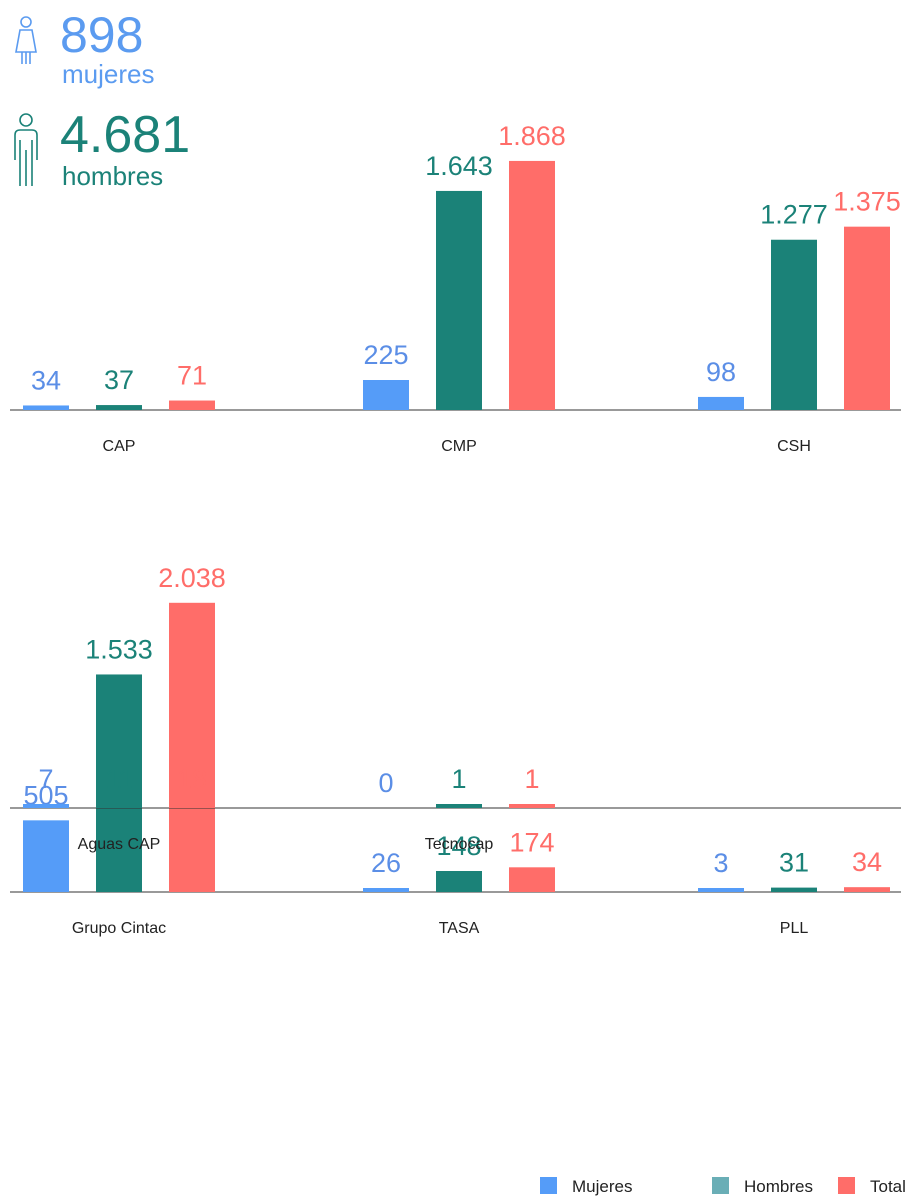 This screenshot has height=1203, width=911. I want to click on category-label: Tecnocap, so click(459, 844).